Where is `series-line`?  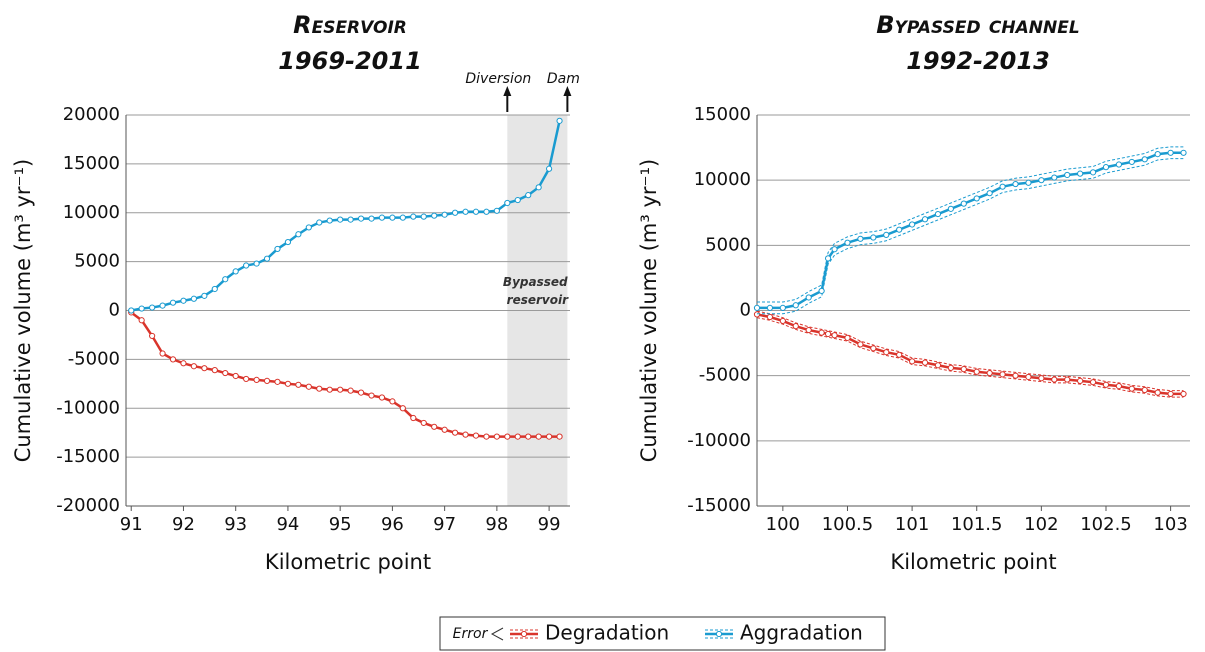 series-line is located at coordinates (345, 216).